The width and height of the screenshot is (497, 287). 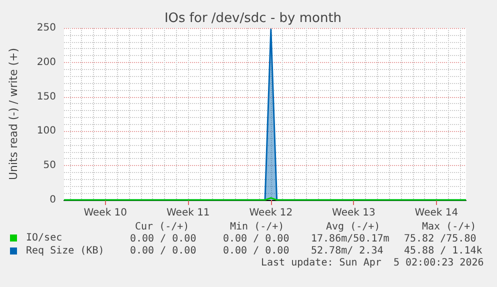 What do you see at coordinates (354, 213) in the screenshot?
I see `x-tick-label: Week 13` at bounding box center [354, 213].